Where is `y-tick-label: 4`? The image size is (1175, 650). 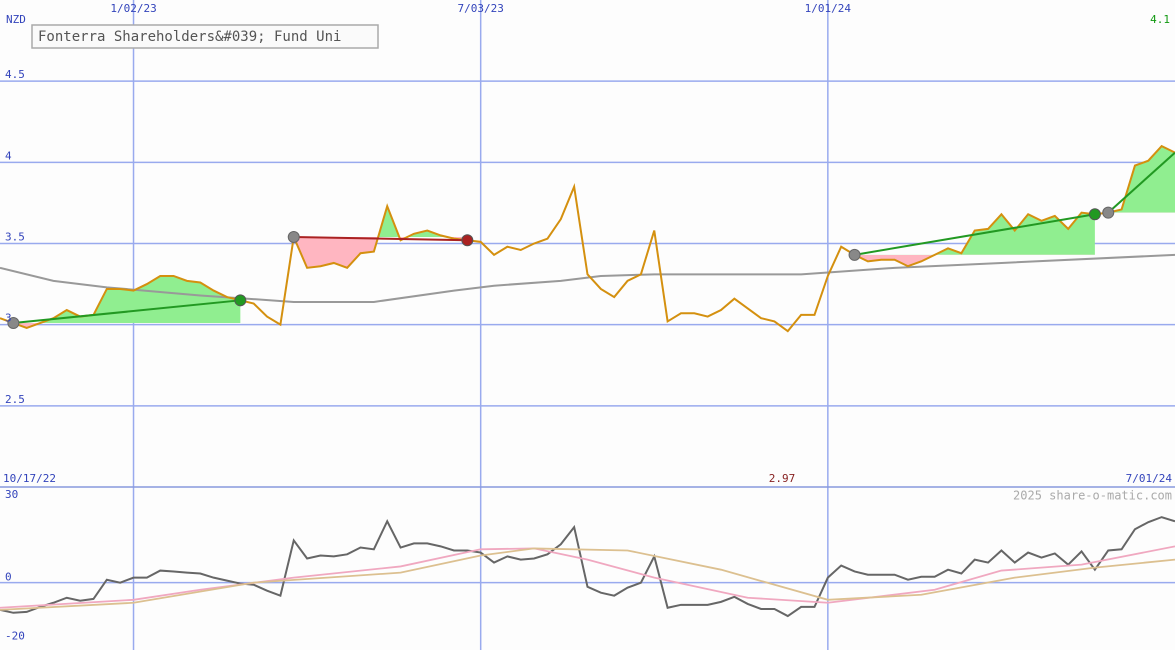 y-tick-label: 4 is located at coordinates (8, 155).